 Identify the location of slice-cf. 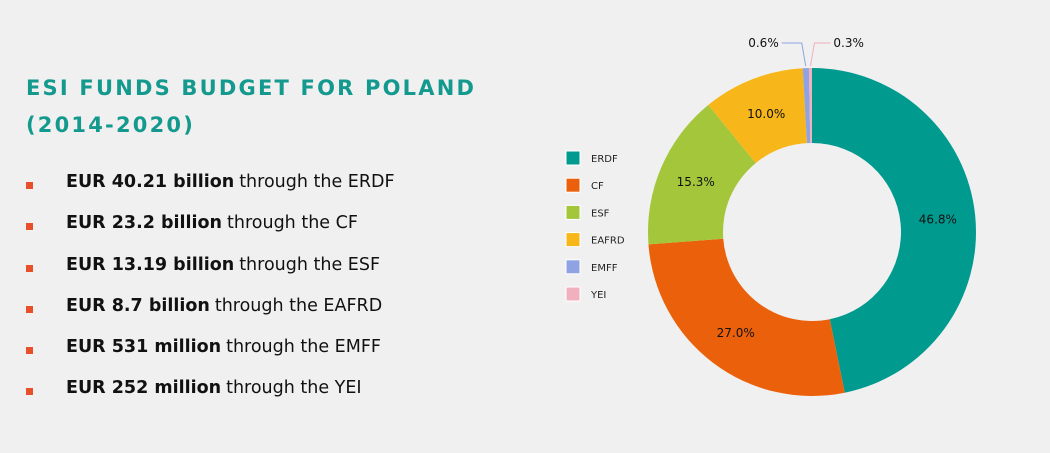
(746, 317).